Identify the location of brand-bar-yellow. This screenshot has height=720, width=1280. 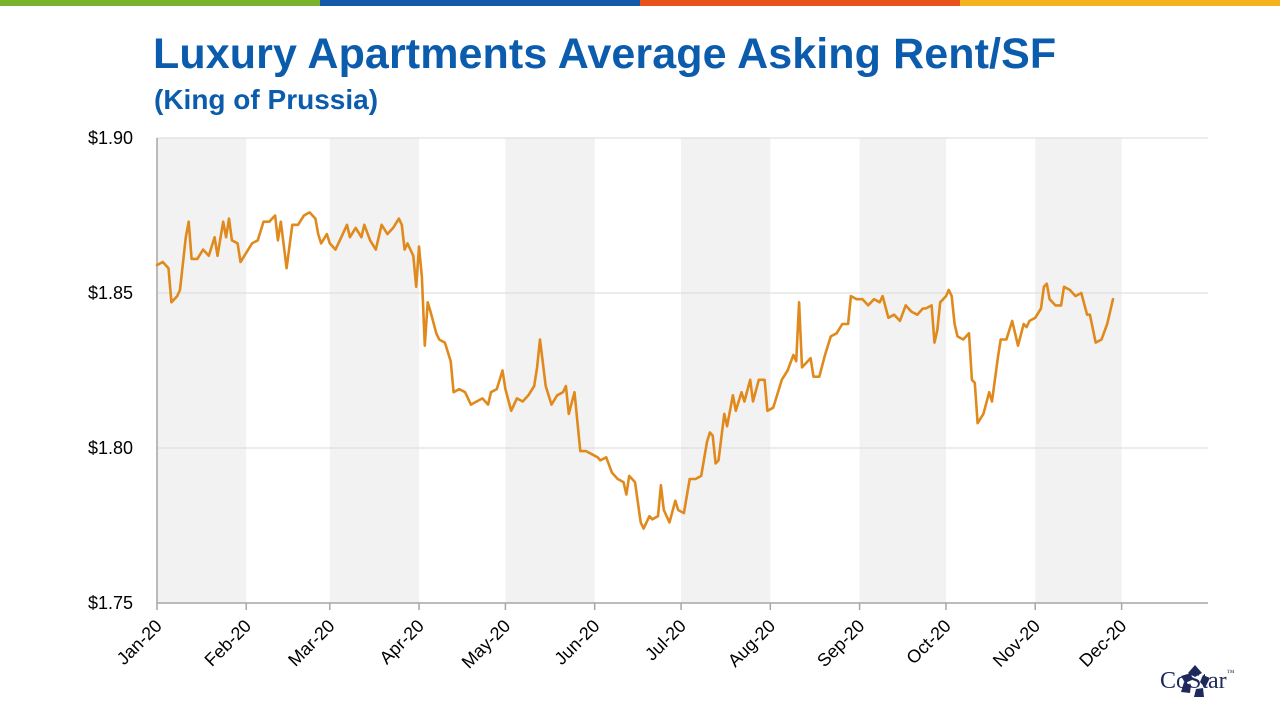
(1120, 3).